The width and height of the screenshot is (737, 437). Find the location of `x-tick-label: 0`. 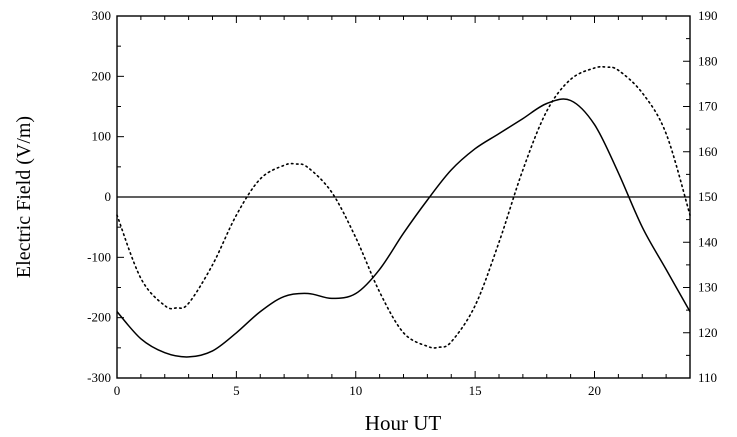

x-tick-label: 0 is located at coordinates (117, 390).